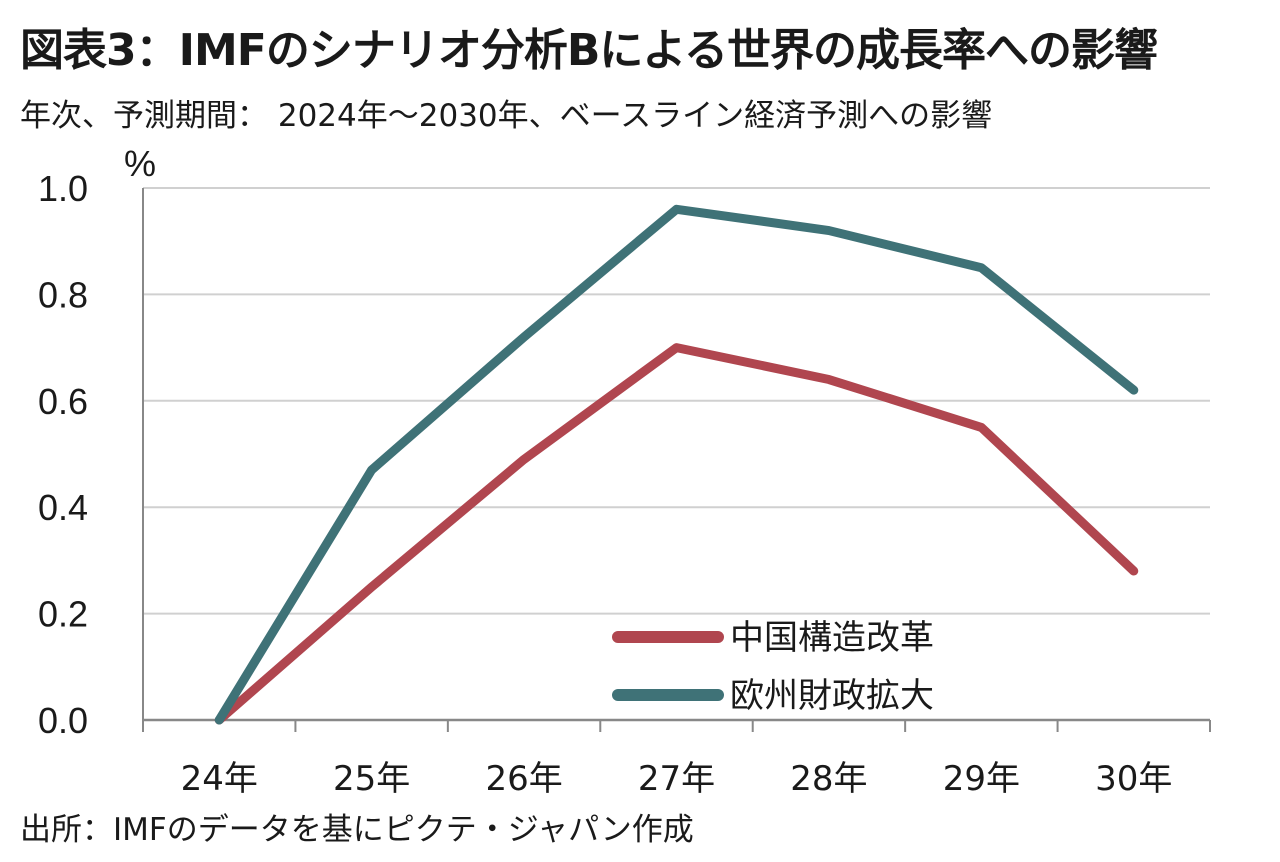 This screenshot has width=1280, height=862. What do you see at coordinates (523, 779) in the screenshot?
I see `x-tick-label: 26年` at bounding box center [523, 779].